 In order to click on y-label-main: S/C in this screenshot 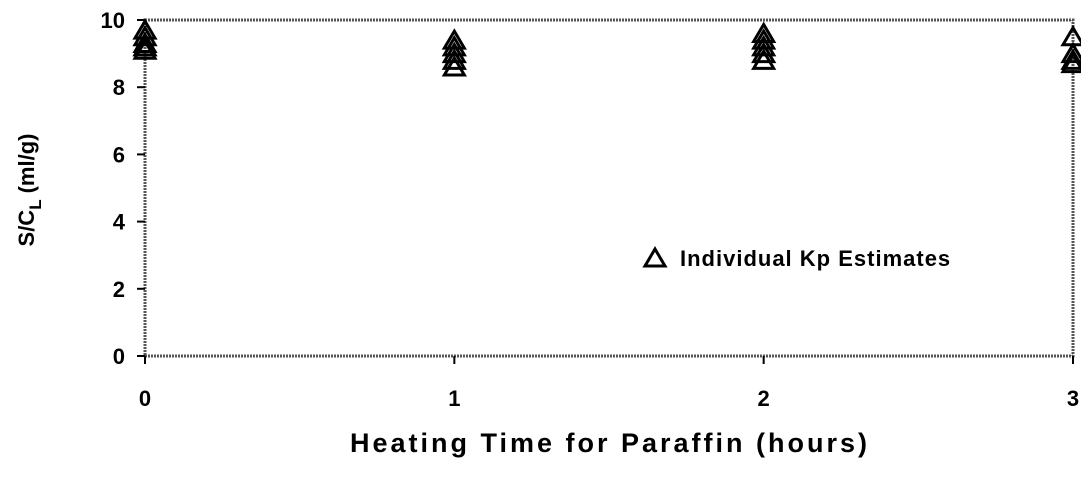, I will do `click(26, 228)`.